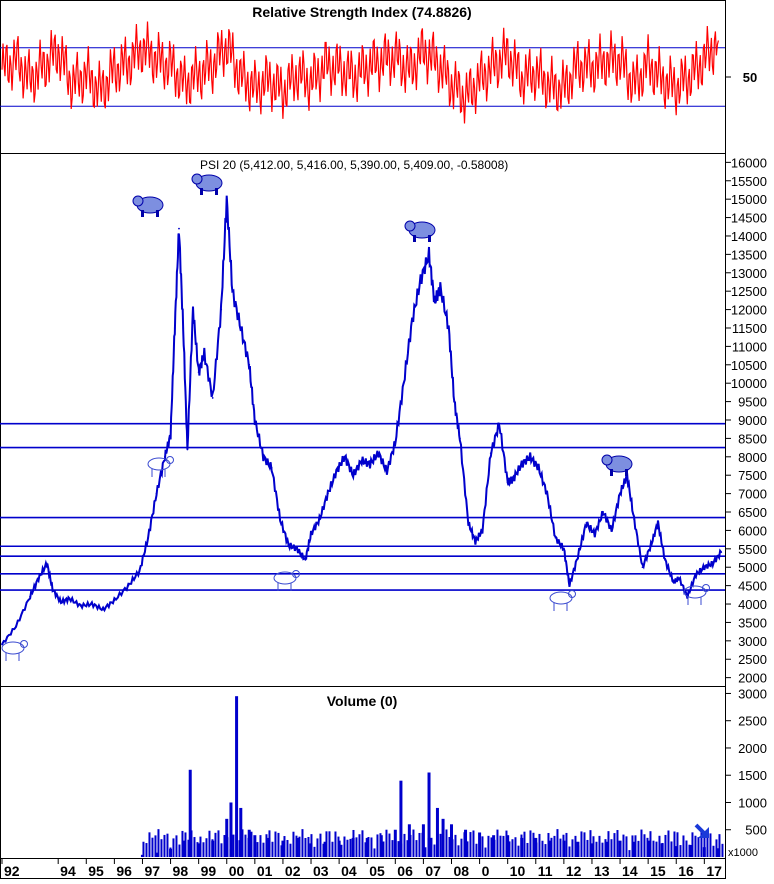 The height and width of the screenshot is (884, 774). I want to click on price-tick-label: 16000, so click(749, 162).